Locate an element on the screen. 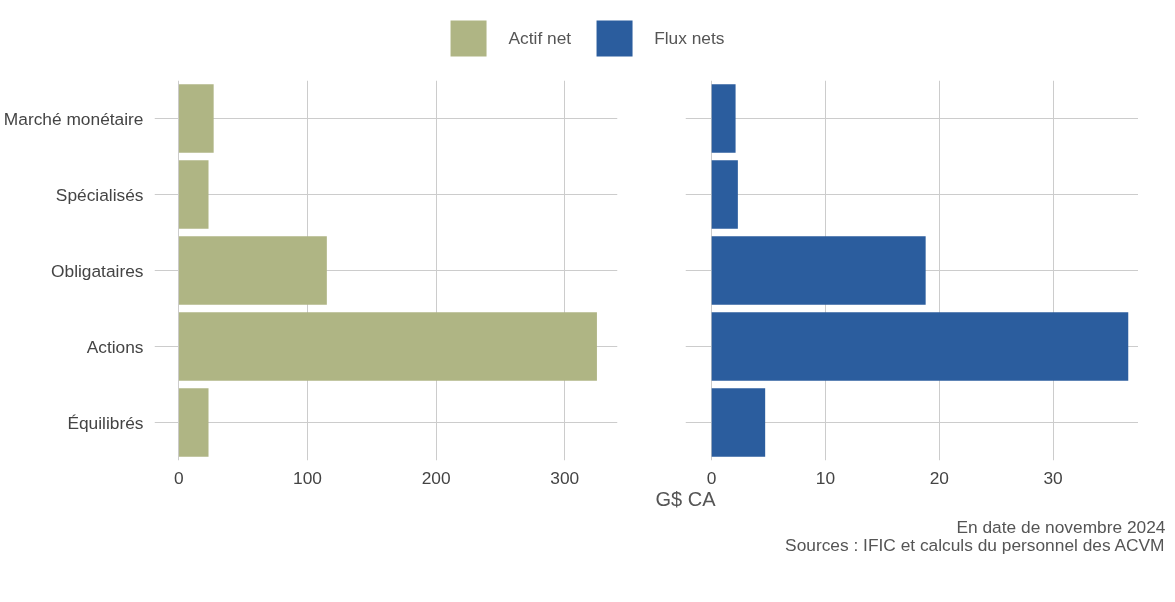 The width and height of the screenshot is (1175, 602). x-axis-title: G$ CA is located at coordinates (686, 499).